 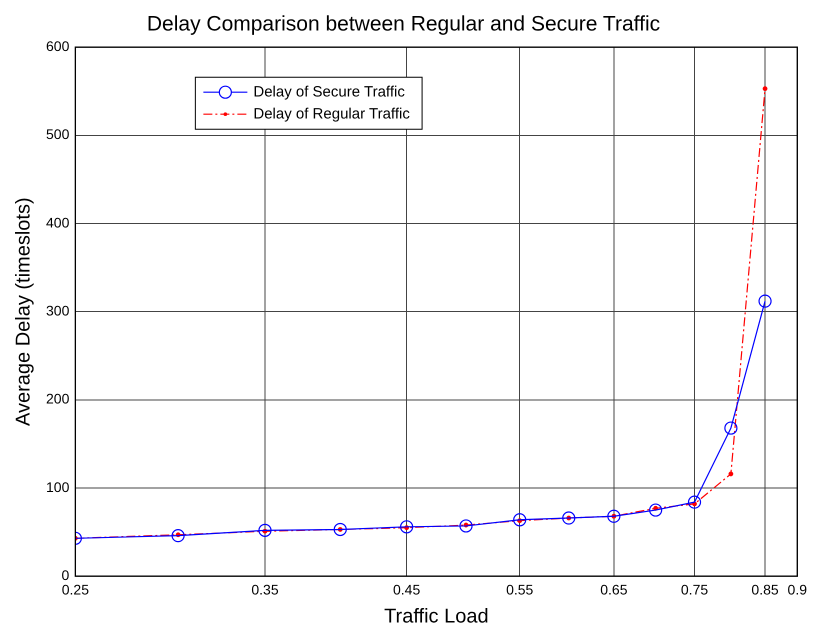 I want to click on y-tick-label: 600, so click(x=58, y=46).